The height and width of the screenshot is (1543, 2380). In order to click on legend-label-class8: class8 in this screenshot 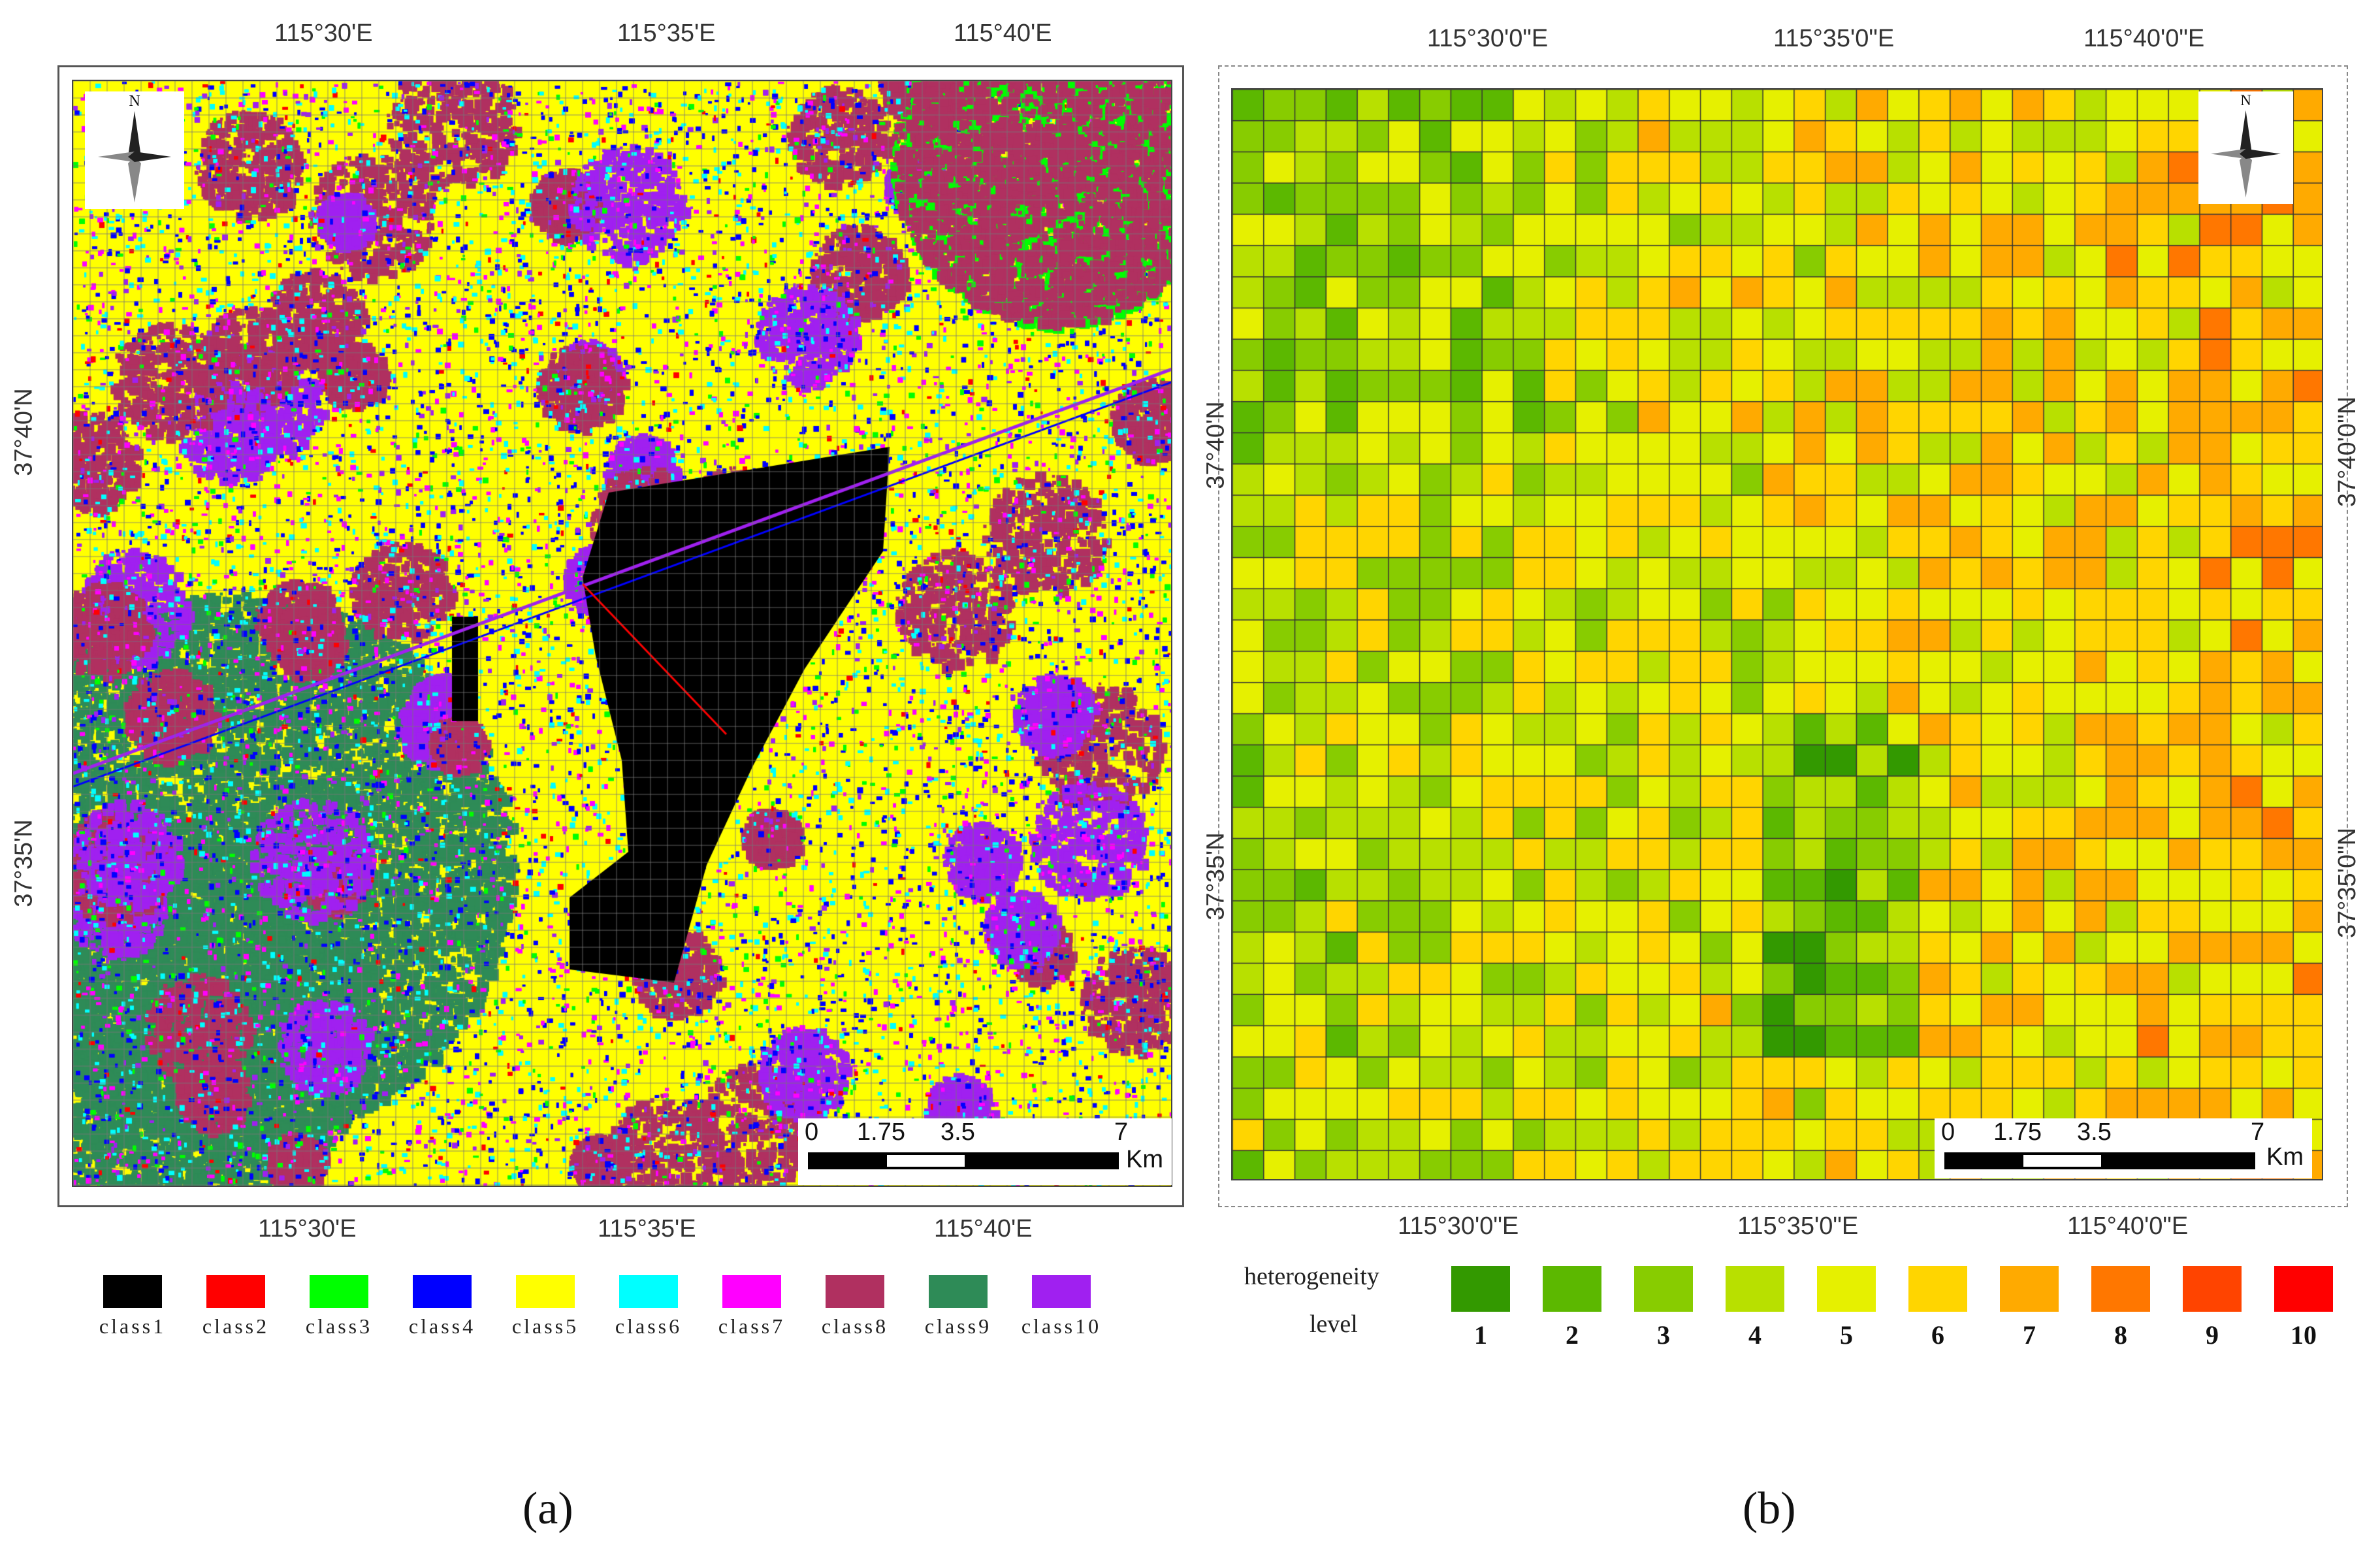, I will do `click(855, 1326)`.